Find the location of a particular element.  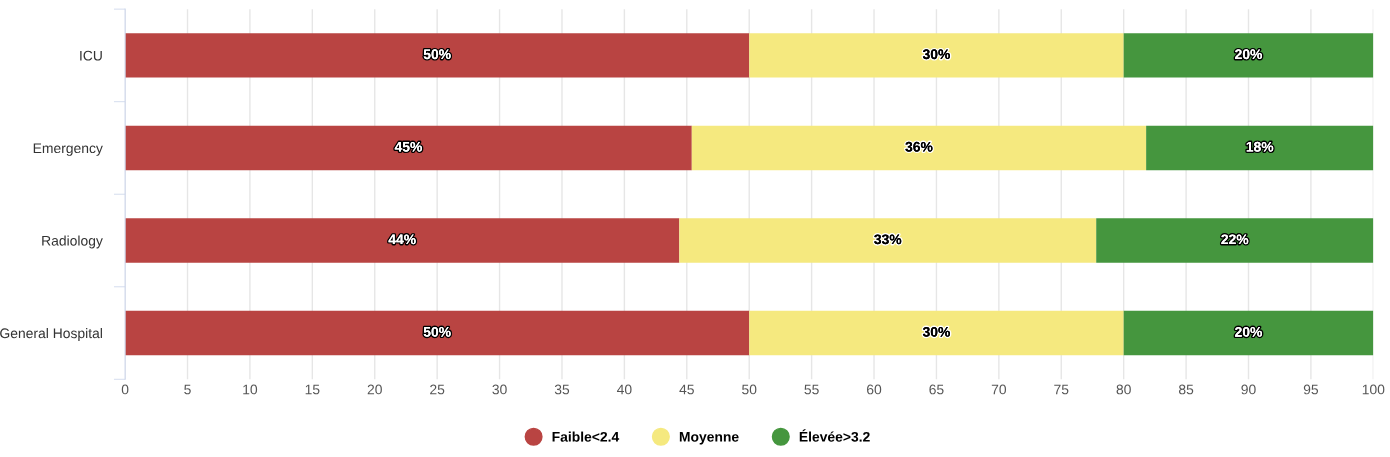

x-tick-label: 70 is located at coordinates (999, 389).